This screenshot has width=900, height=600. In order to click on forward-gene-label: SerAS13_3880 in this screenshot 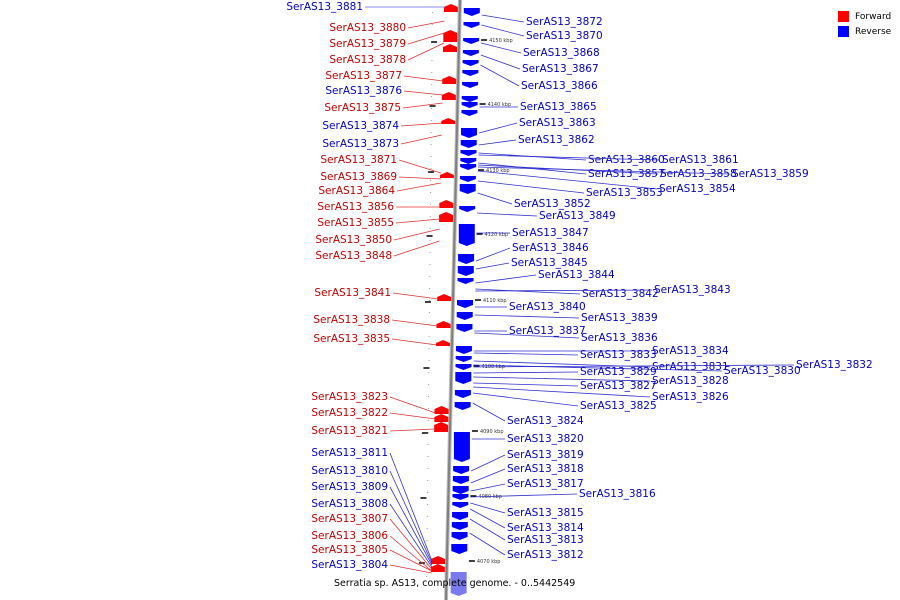, I will do `click(367, 28)`.